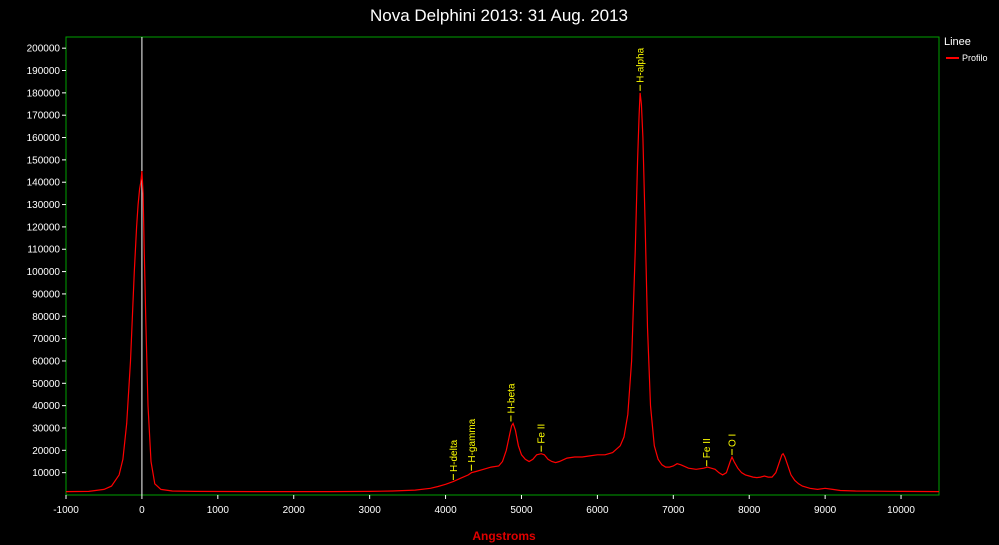 Image resolution: width=999 pixels, height=545 pixels. What do you see at coordinates (46, 473) in the screenshot?
I see `y-tick-label: 10000` at bounding box center [46, 473].